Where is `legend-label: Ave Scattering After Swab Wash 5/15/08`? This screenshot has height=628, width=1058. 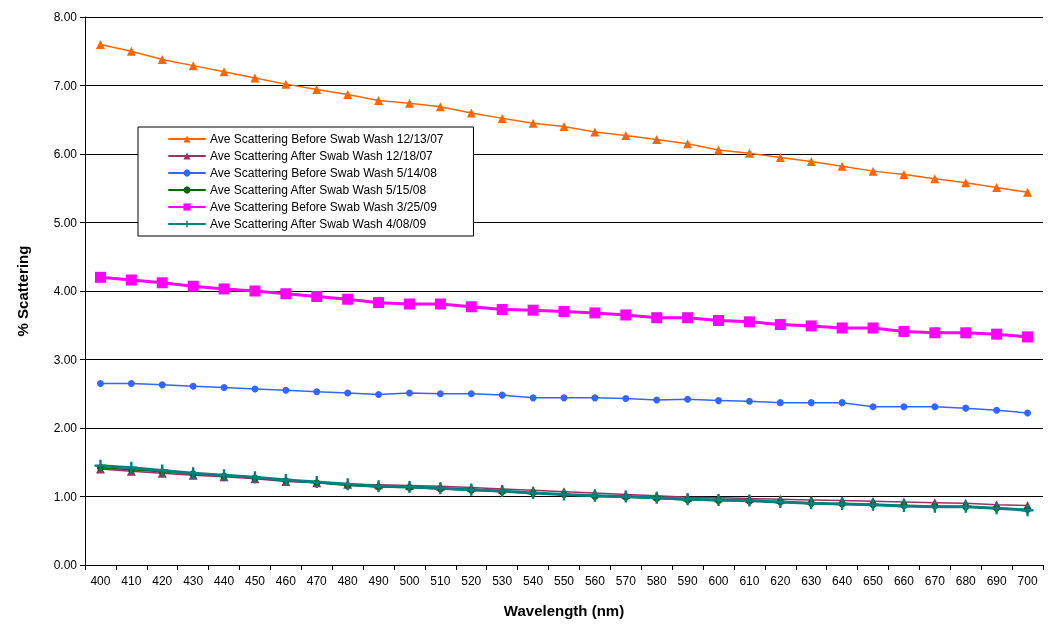
legend-label: Ave Scattering After Swab Wash 5/15/08 is located at coordinates (318, 190).